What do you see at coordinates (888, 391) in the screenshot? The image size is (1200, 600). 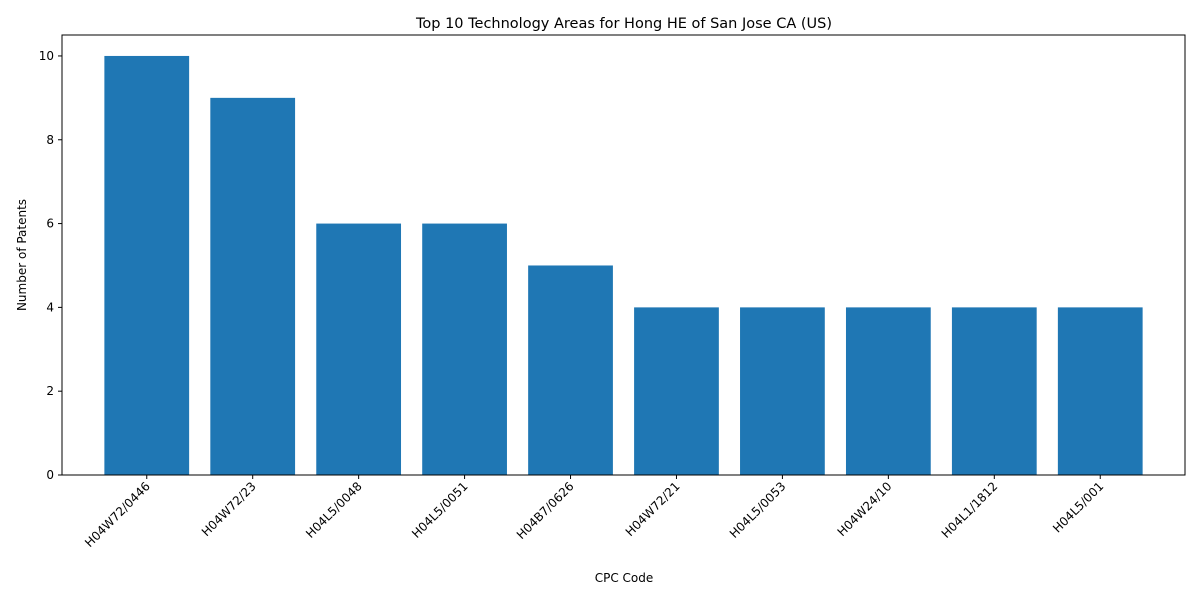 I see `bar-H04W24/10` at bounding box center [888, 391].